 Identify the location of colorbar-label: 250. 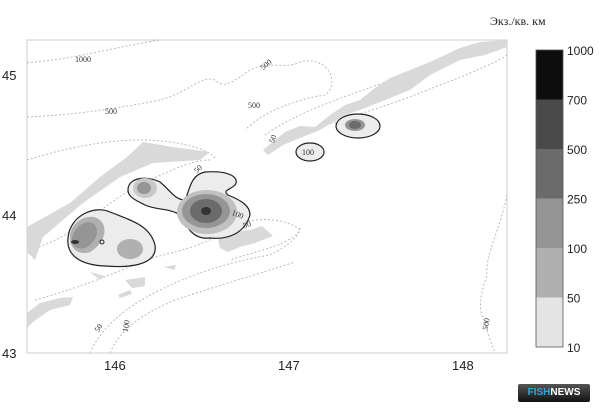
(577, 200).